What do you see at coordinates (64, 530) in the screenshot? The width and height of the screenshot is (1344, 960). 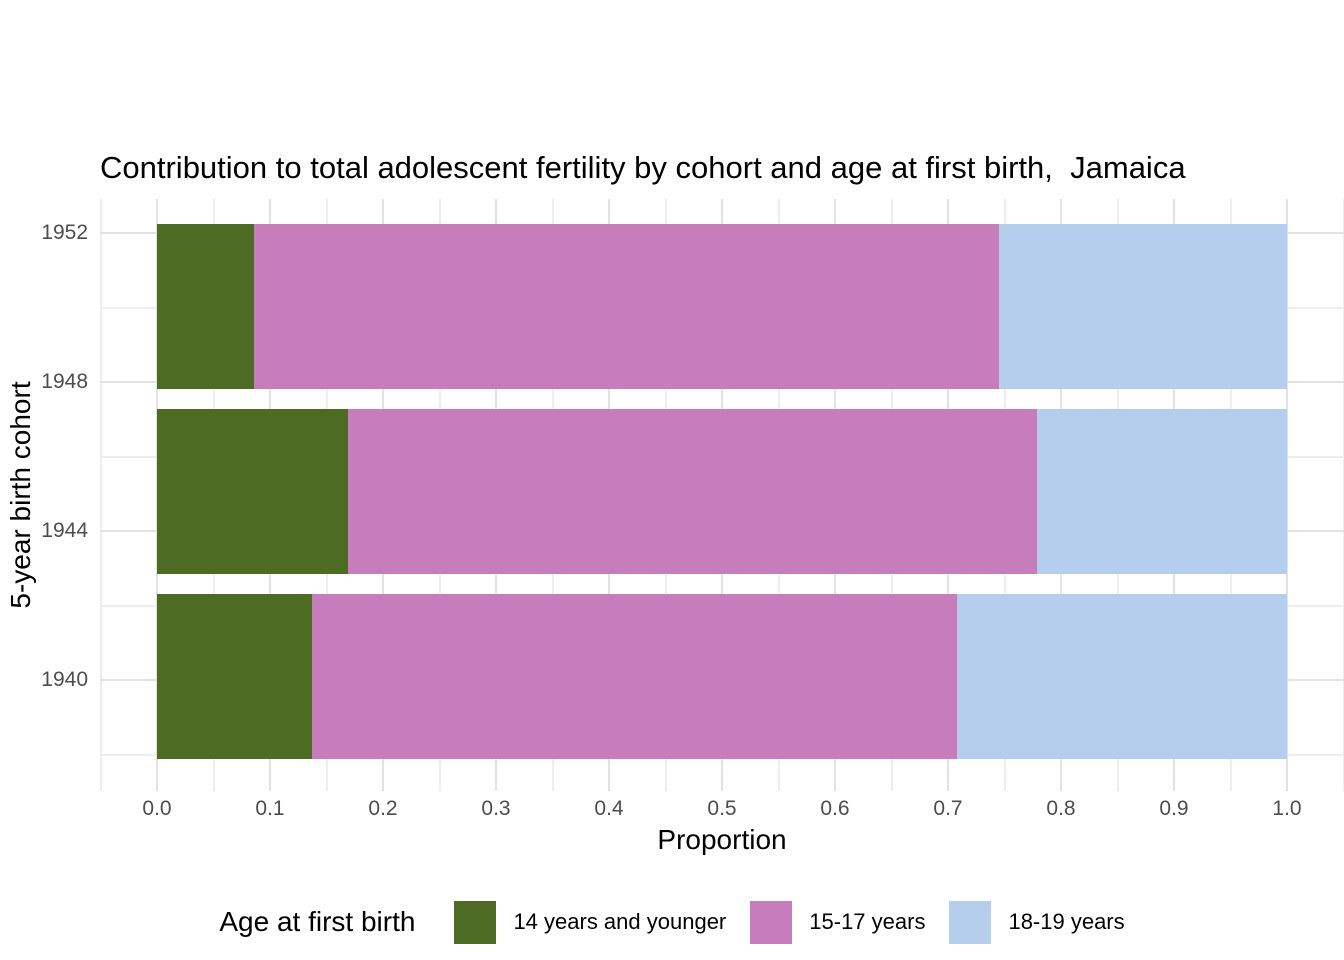 I see `y-tick-label: 1944` at bounding box center [64, 530].